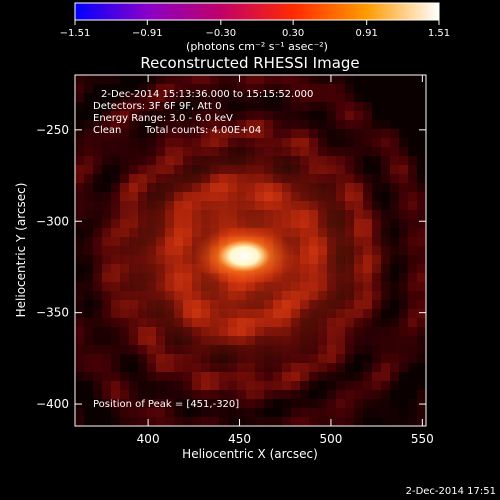 The height and width of the screenshot is (500, 500). Describe the element at coordinates (257, 46) in the screenshot. I see `colorbar-units: (photons cm⁻² s⁻¹ asec⁻²)` at that location.